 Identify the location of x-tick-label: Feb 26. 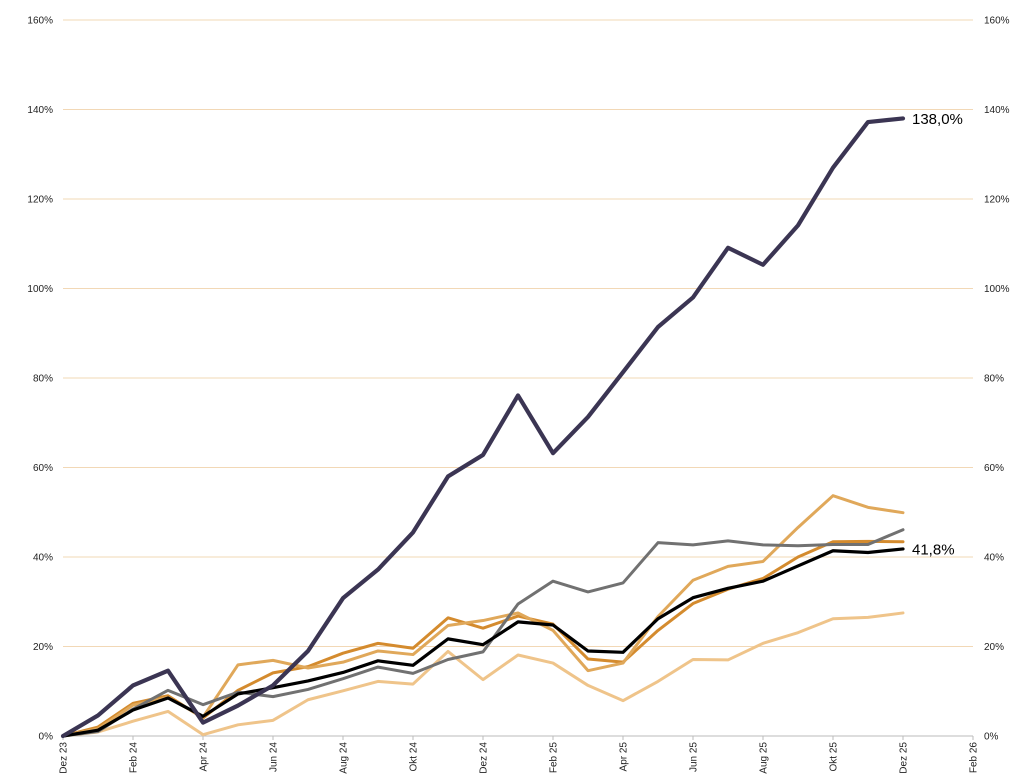
(974, 758).